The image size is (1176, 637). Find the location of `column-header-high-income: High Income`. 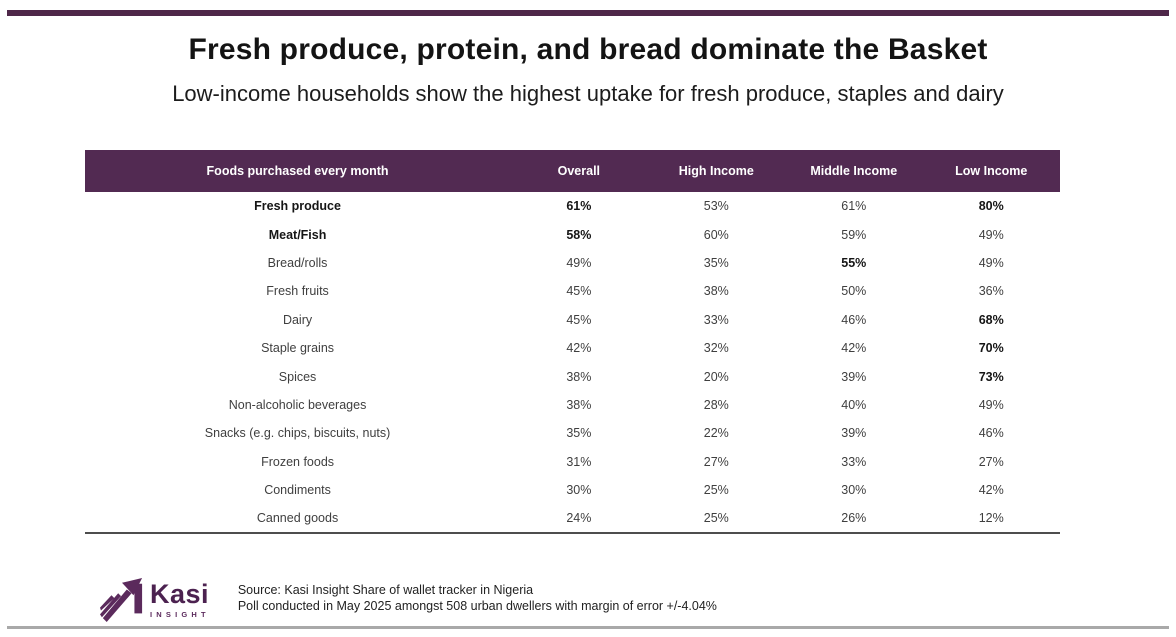

column-header-high-income: High Income is located at coordinates (716, 171).